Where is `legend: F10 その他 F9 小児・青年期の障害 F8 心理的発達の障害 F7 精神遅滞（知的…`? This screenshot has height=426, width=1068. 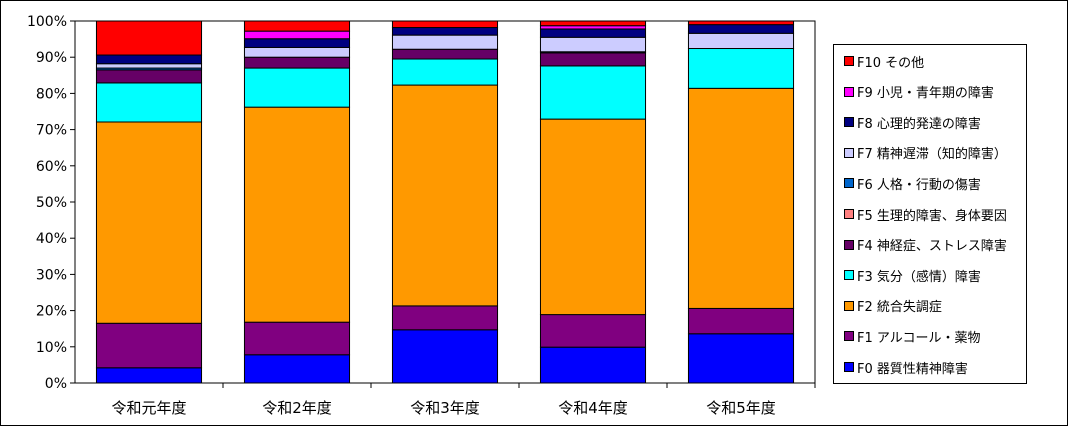
legend: F10 その他 F9 小児・青年期の障害 F8 心理的発達の障害 F7 精神遅滞（知的… is located at coordinates (930, 214).